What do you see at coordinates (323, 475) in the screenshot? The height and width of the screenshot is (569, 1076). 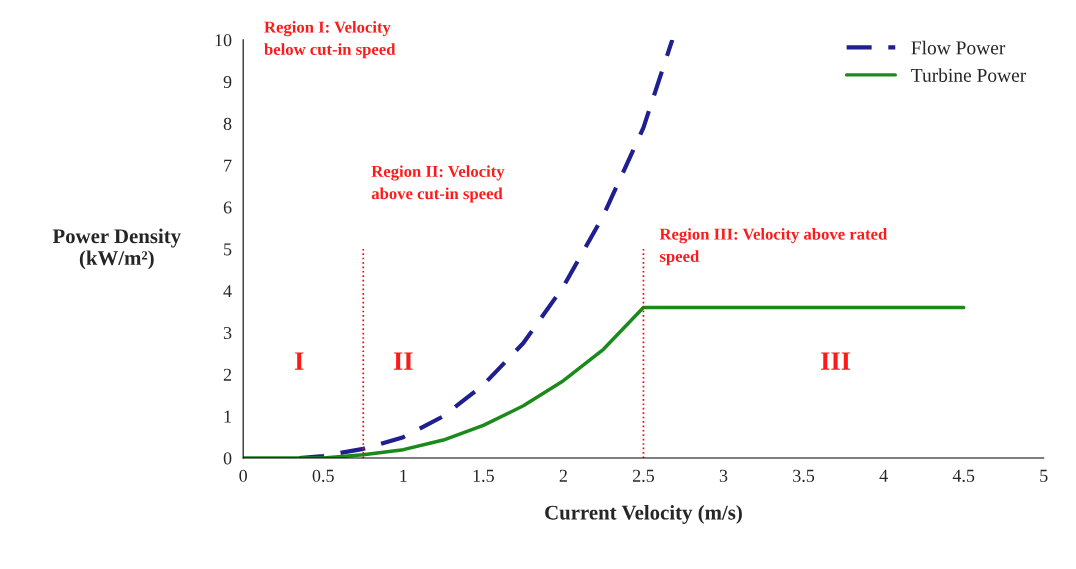 I see `x-tick-label: 0.5` at bounding box center [323, 475].